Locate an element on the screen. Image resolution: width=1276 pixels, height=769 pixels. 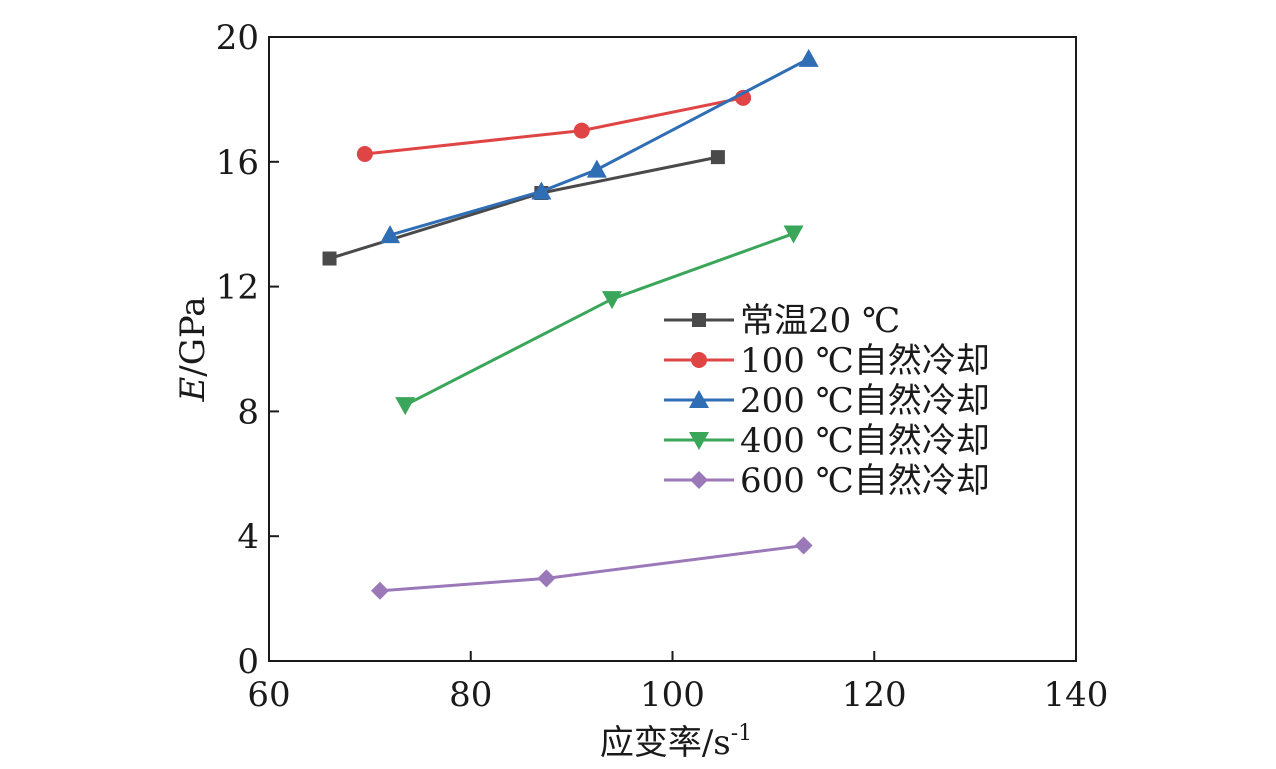
legend-item: 400 ℃自然冷却 is located at coordinates (827, 441).